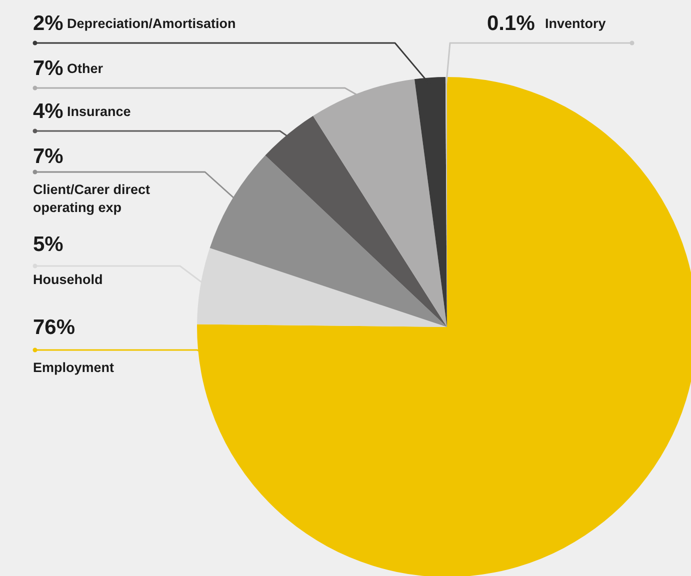 The width and height of the screenshot is (691, 576). What do you see at coordinates (54, 327) in the screenshot?
I see `data-label: 76%` at bounding box center [54, 327].